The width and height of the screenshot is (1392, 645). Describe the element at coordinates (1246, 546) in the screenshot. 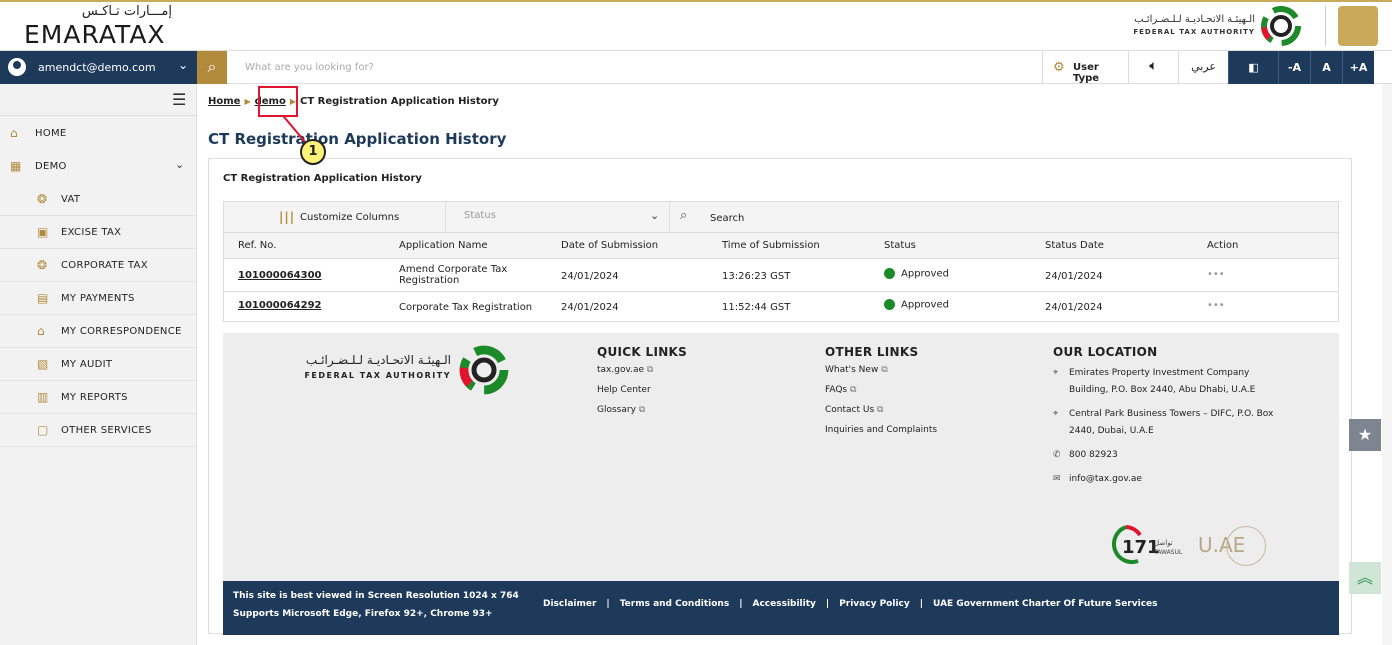

I see `uae-gov-circle` at that location.